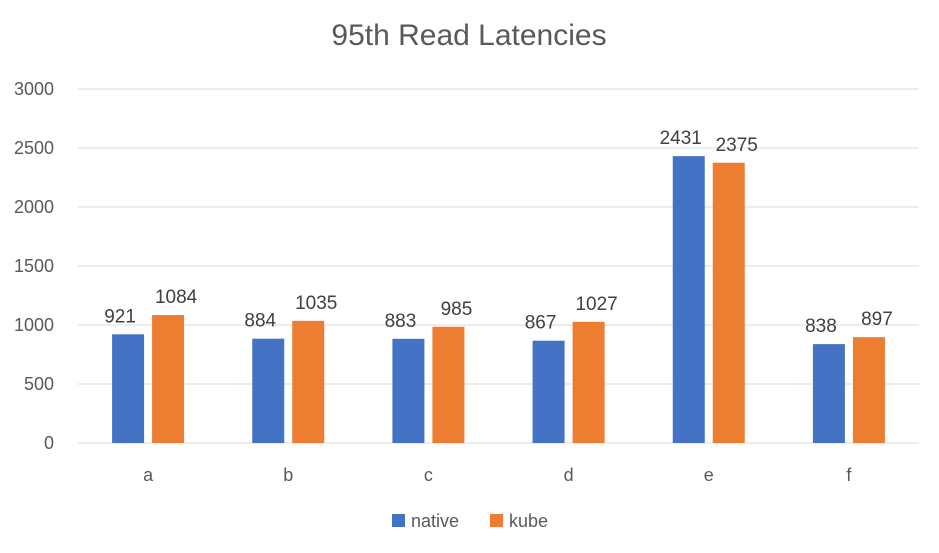 This screenshot has height=553, width=939. What do you see at coordinates (457, 309) in the screenshot?
I see `data-label-kube-c: 985` at bounding box center [457, 309].